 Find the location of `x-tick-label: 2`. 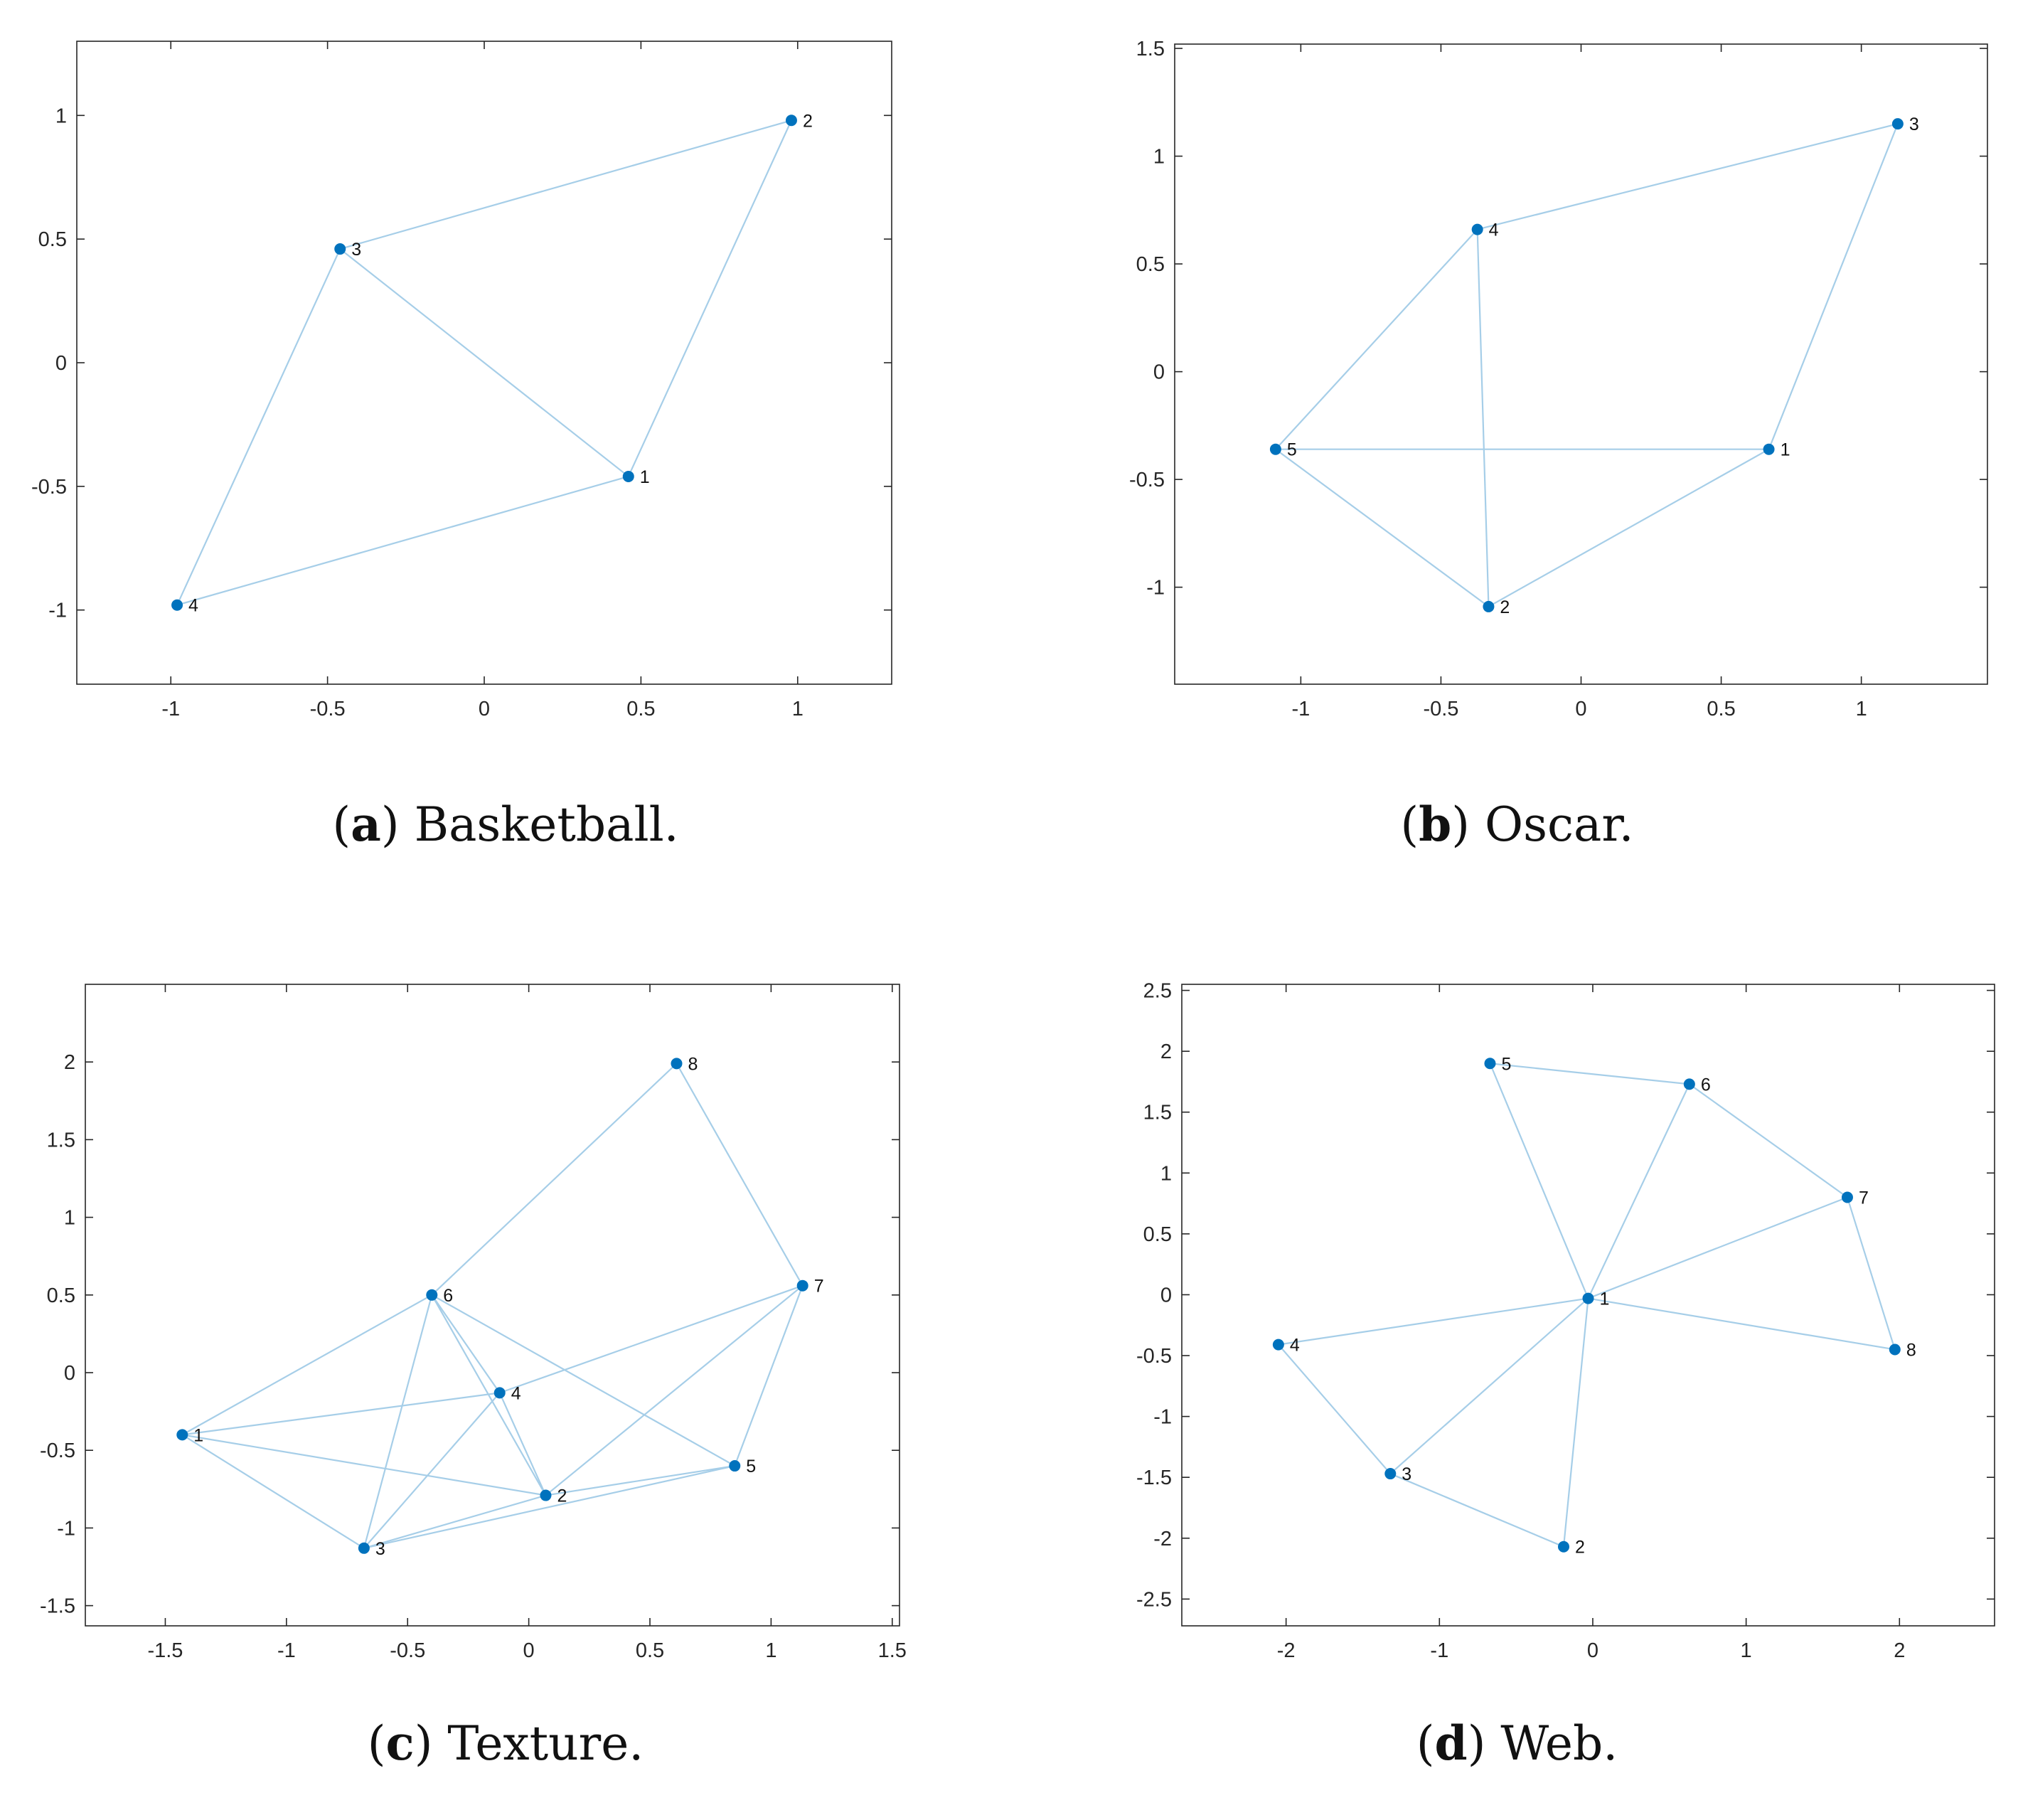

x-tick-label: 2 is located at coordinates (1899, 1650).